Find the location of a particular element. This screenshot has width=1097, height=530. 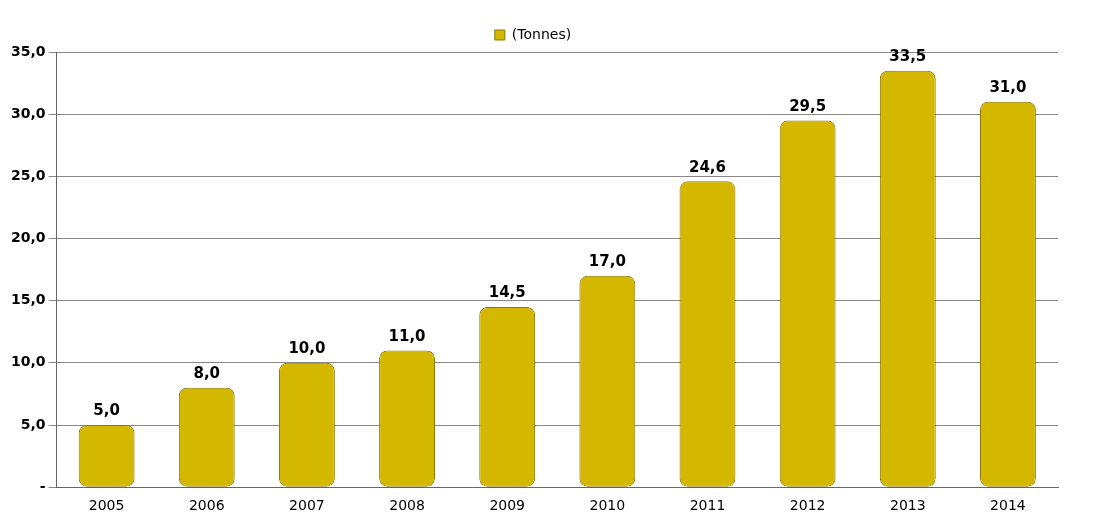

x-tick-label: 2013 is located at coordinates (907, 505).